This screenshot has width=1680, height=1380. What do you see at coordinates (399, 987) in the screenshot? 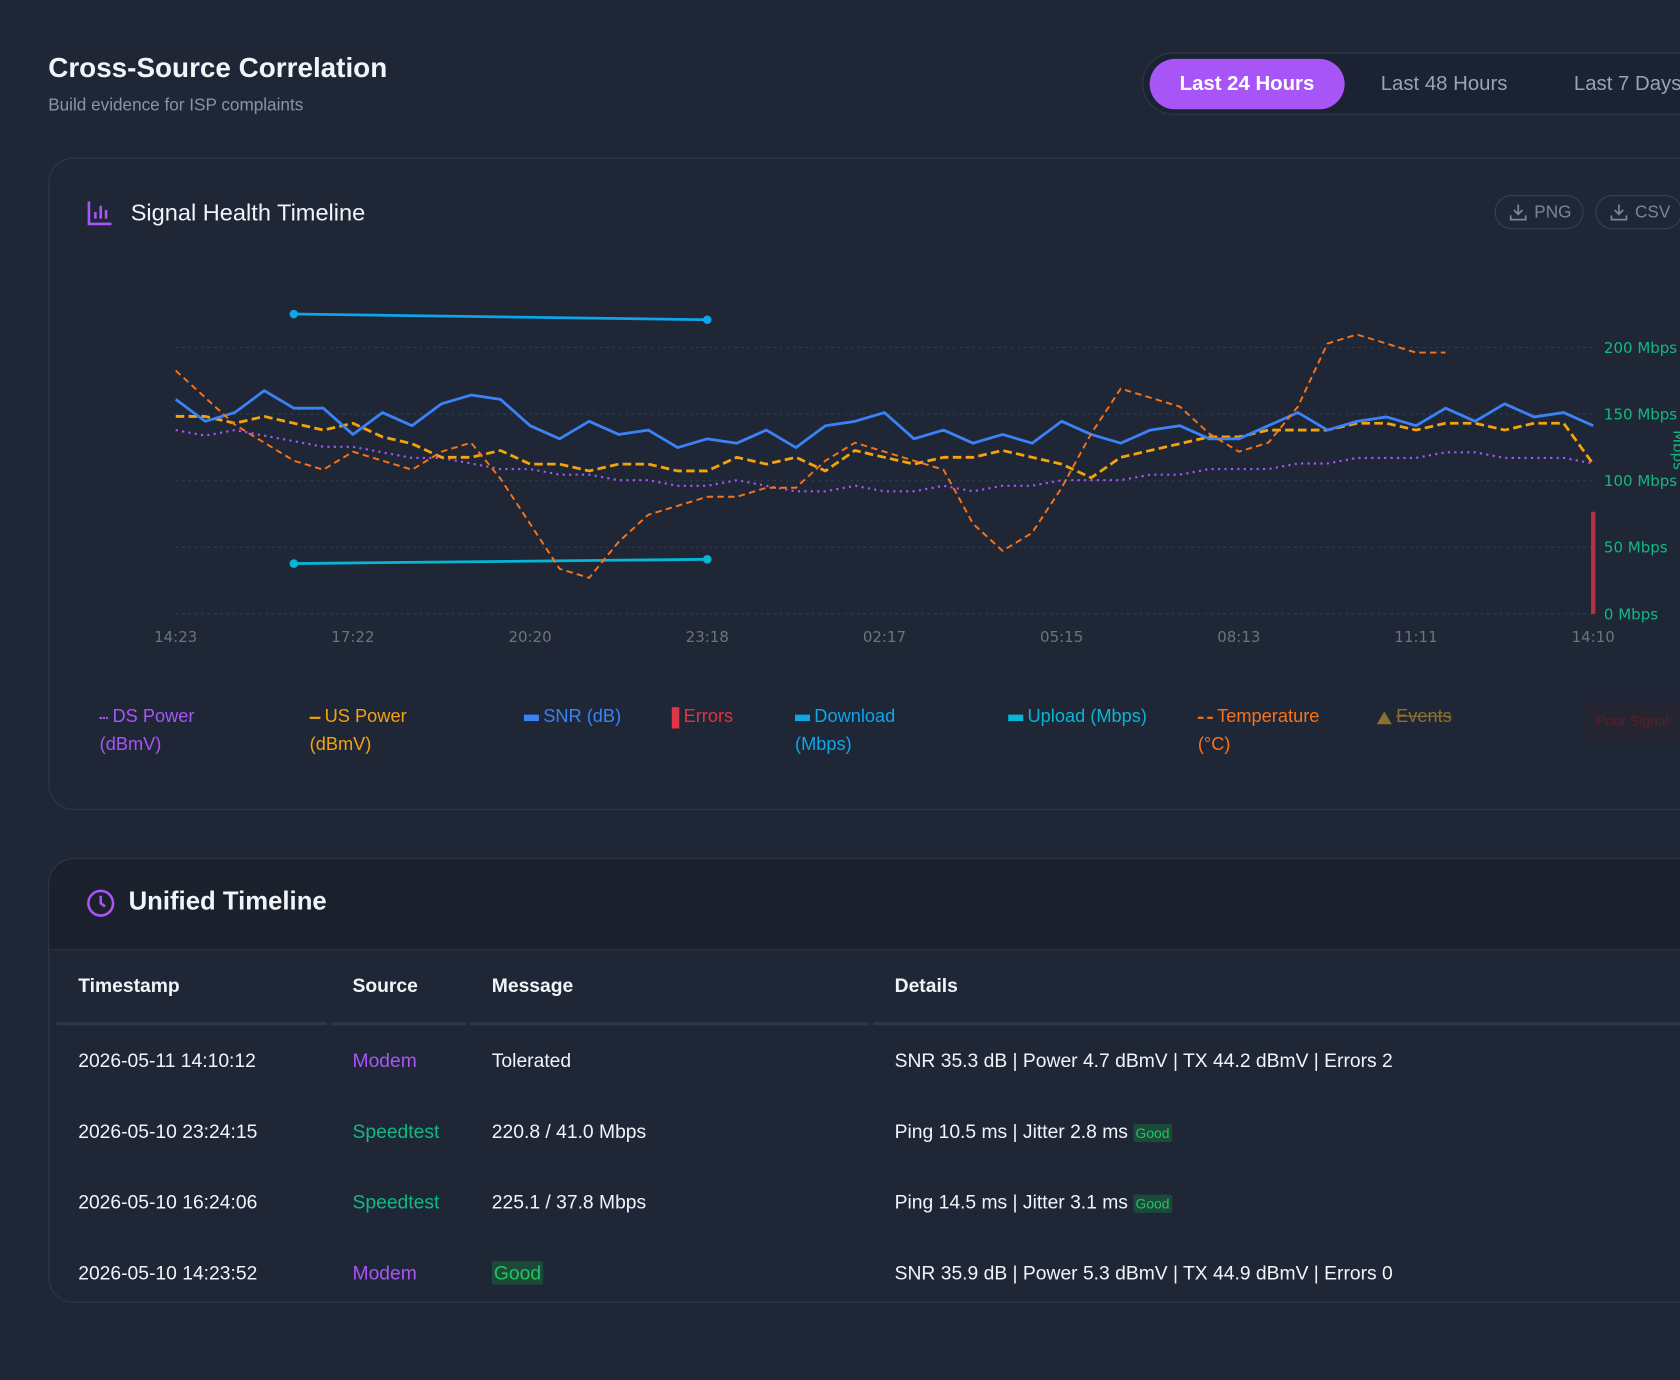
I see `column-header: Source` at bounding box center [399, 987].